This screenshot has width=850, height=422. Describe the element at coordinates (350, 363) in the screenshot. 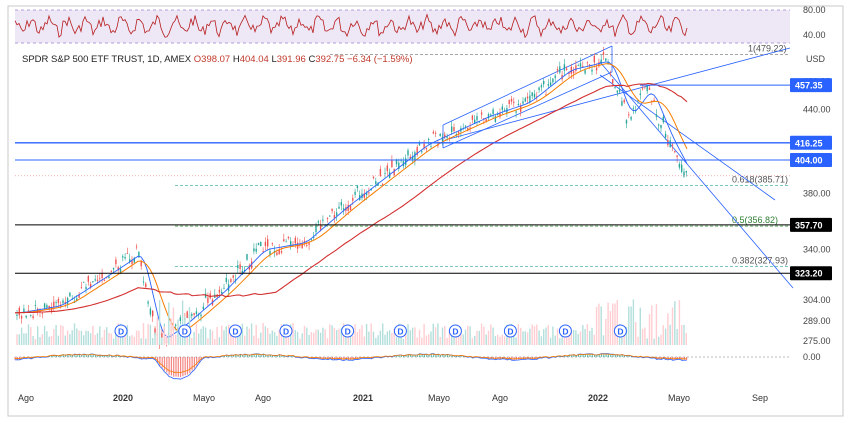

I see `macd-signal-line` at that location.